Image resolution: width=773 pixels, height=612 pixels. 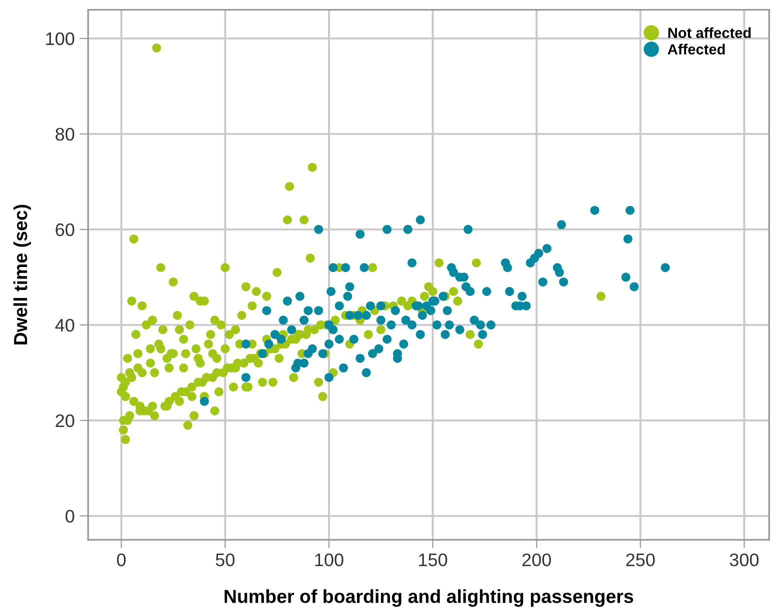 I want to click on x-tick-label: 250, so click(x=640, y=559).